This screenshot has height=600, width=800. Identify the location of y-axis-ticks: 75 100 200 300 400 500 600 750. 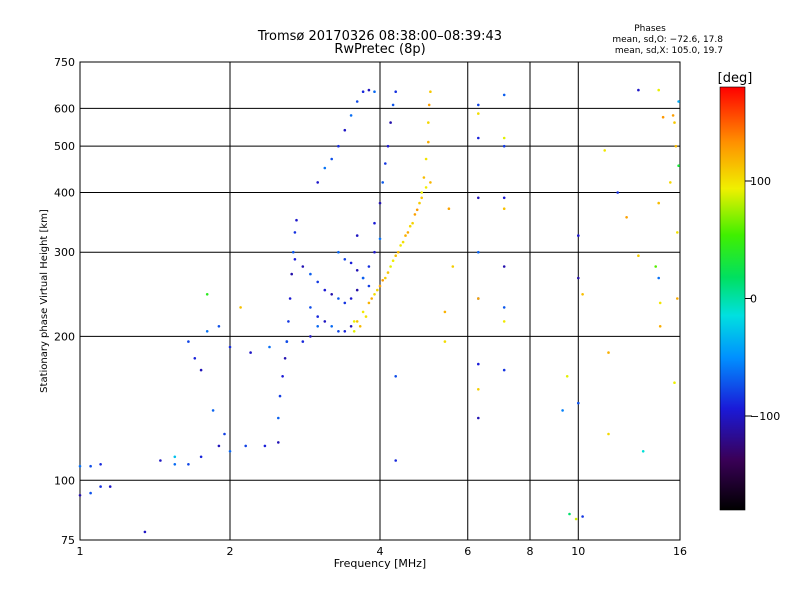
(64, 301).